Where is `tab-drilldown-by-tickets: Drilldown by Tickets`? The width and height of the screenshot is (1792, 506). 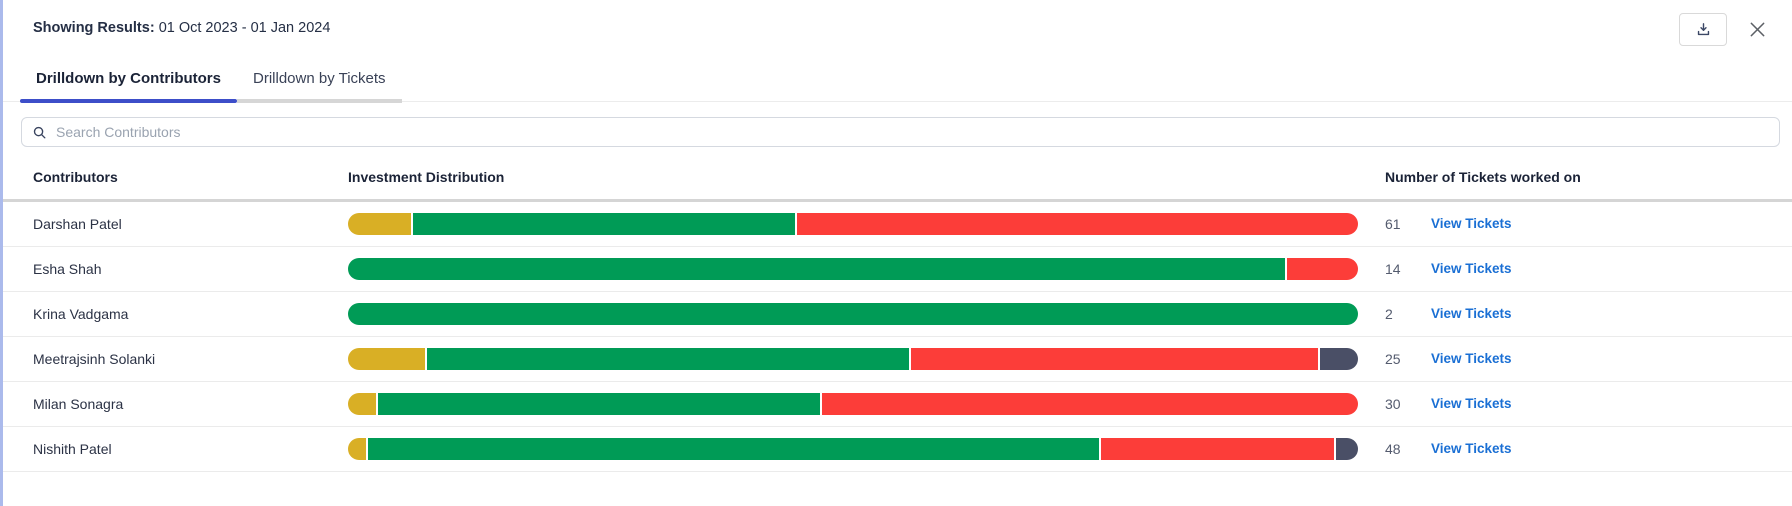
tab-drilldown-by-tickets: Drilldown by Tickets is located at coordinates (319, 86).